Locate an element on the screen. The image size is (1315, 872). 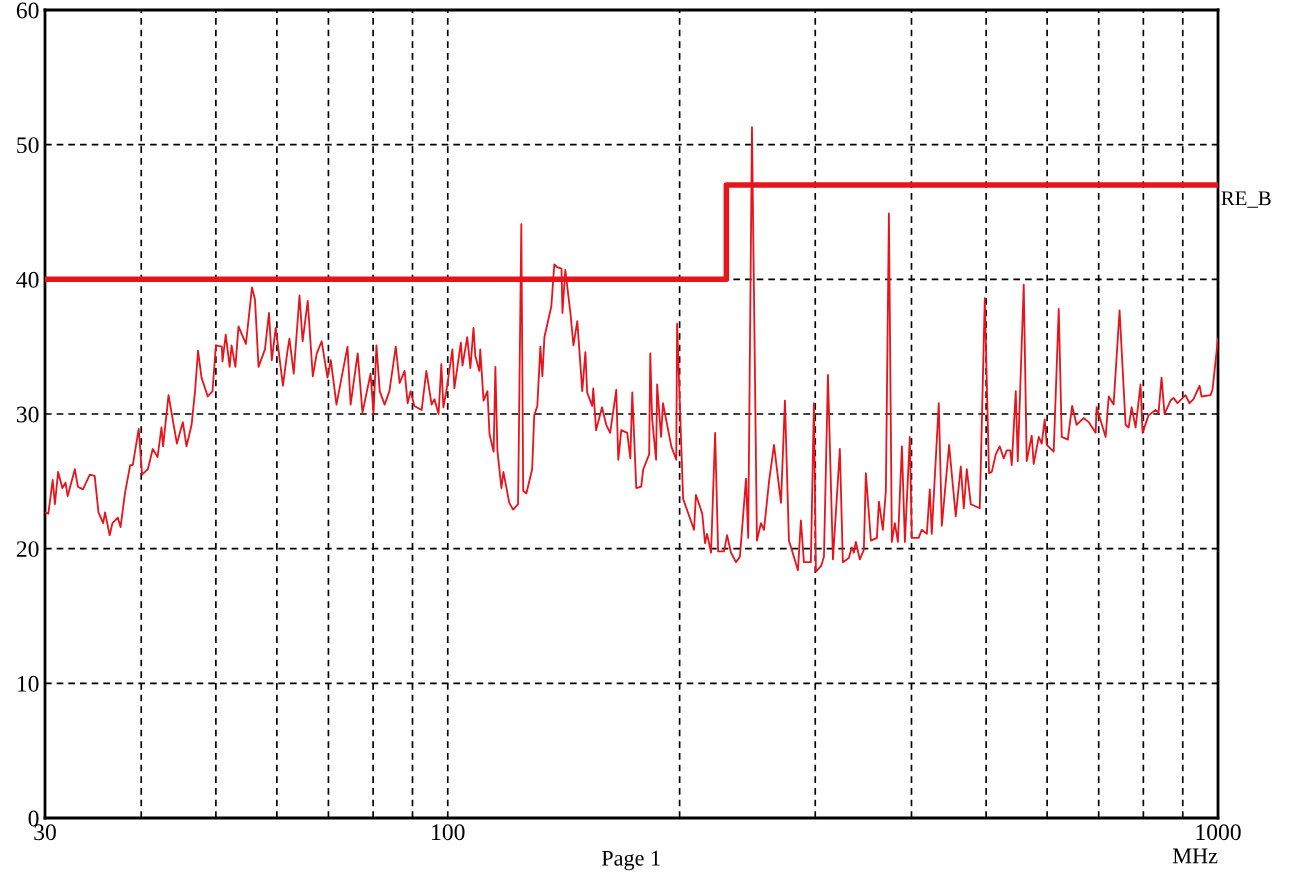
x-axis-title: MHz is located at coordinates (1195, 856).